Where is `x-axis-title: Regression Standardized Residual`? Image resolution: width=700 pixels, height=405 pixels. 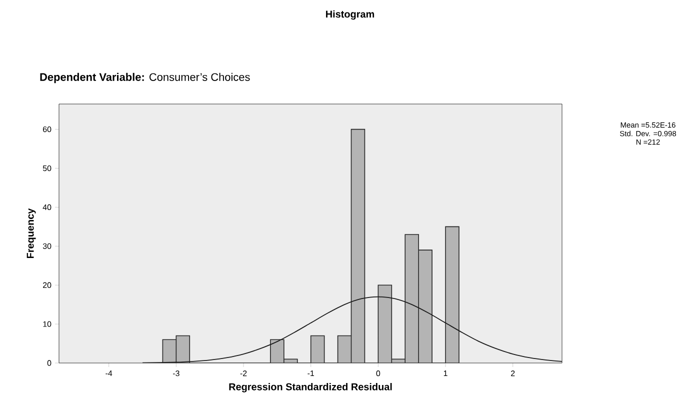 x-axis-title: Regression Standardized Residual is located at coordinates (310, 387).